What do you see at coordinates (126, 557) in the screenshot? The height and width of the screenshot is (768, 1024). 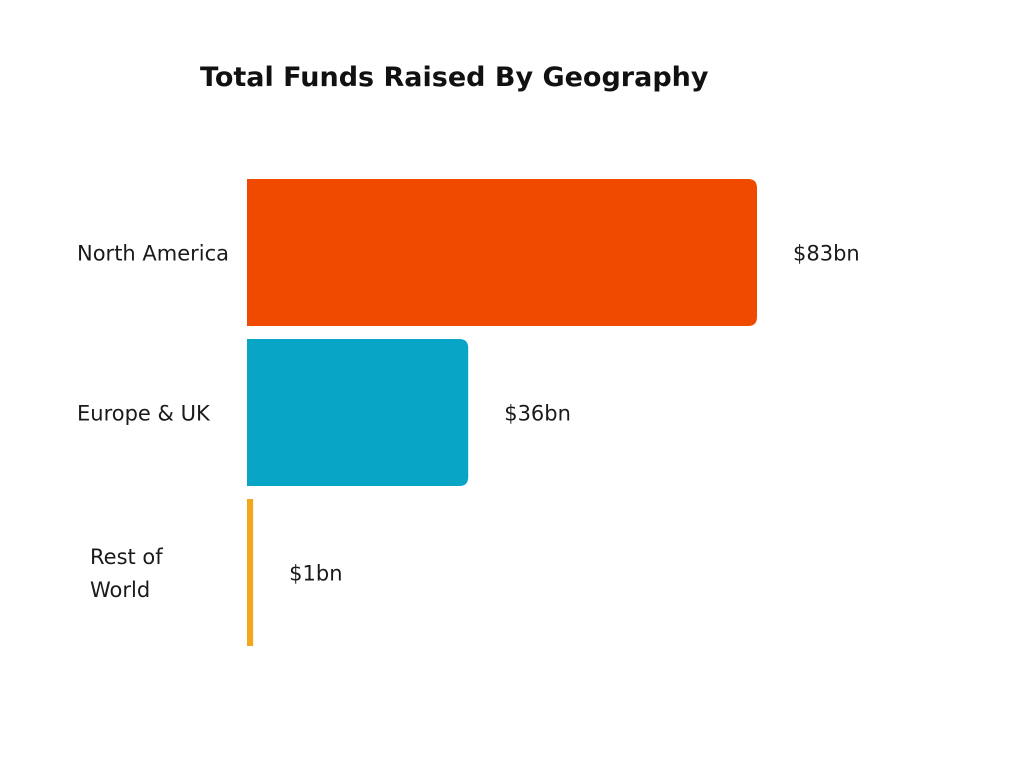 I see `category-label-line: Rest of` at bounding box center [126, 557].